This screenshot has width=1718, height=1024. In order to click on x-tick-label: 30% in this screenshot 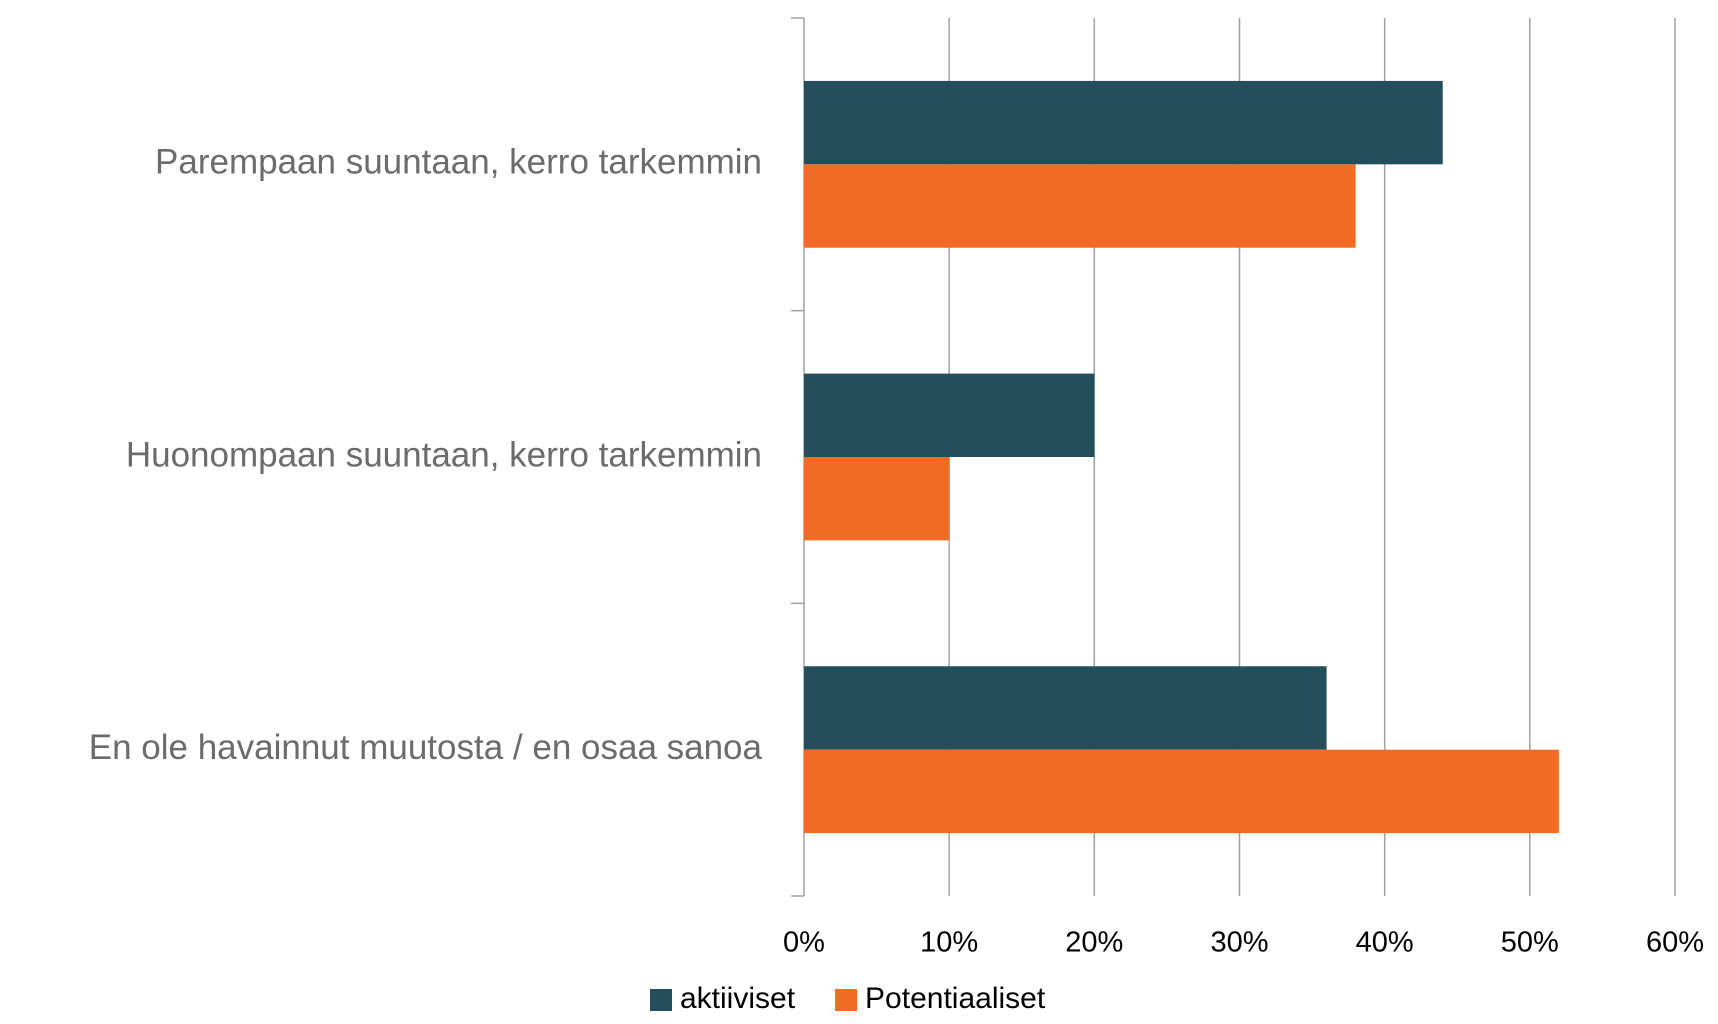, I will do `click(1239, 943)`.